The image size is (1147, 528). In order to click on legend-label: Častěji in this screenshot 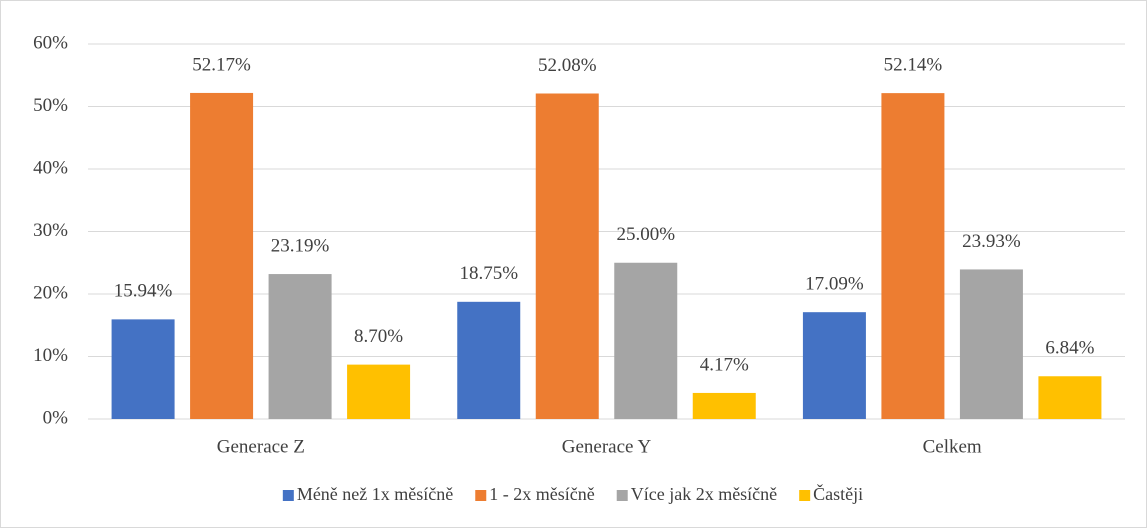, I will do `click(838, 493)`.